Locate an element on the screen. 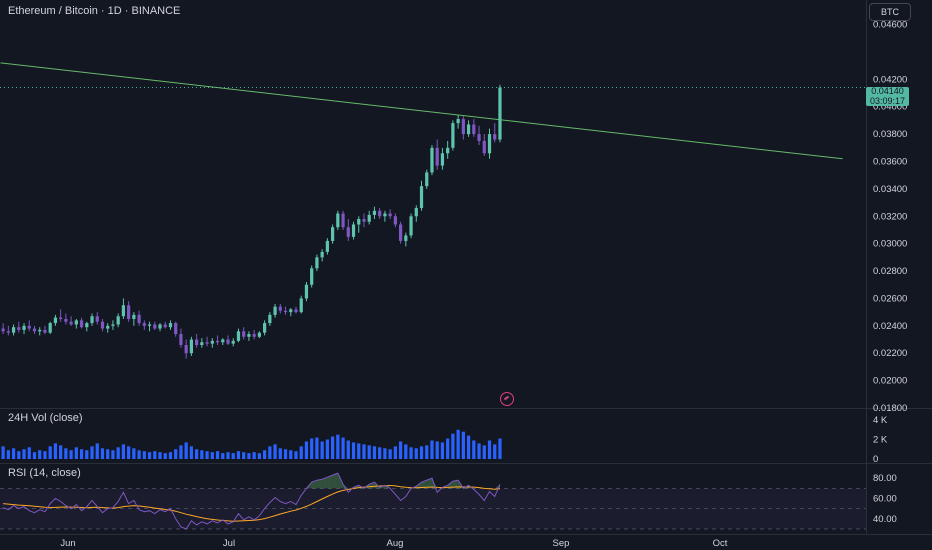 Image resolution: width=932 pixels, height=550 pixels. rsi-tick-label: 40.00 is located at coordinates (885, 519).